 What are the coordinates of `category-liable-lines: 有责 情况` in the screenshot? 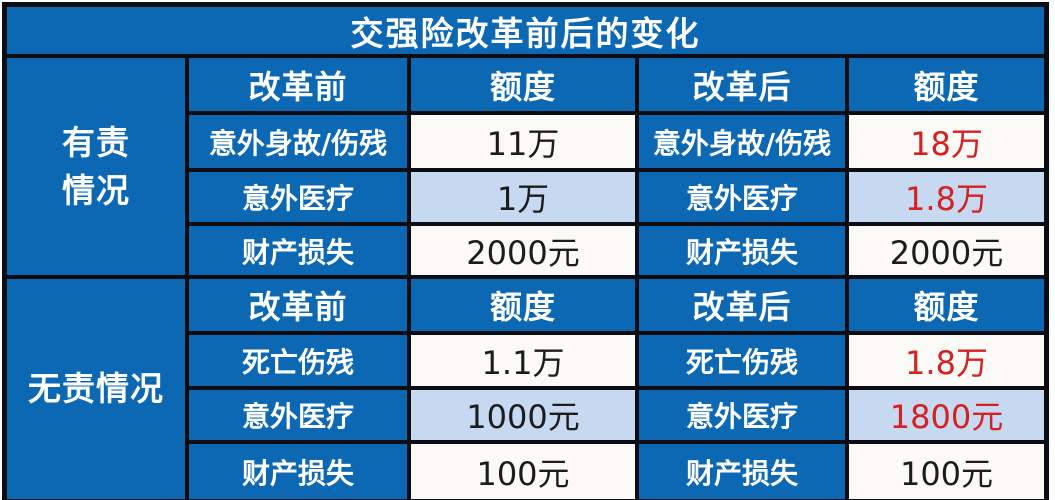 It's located at (96, 167).